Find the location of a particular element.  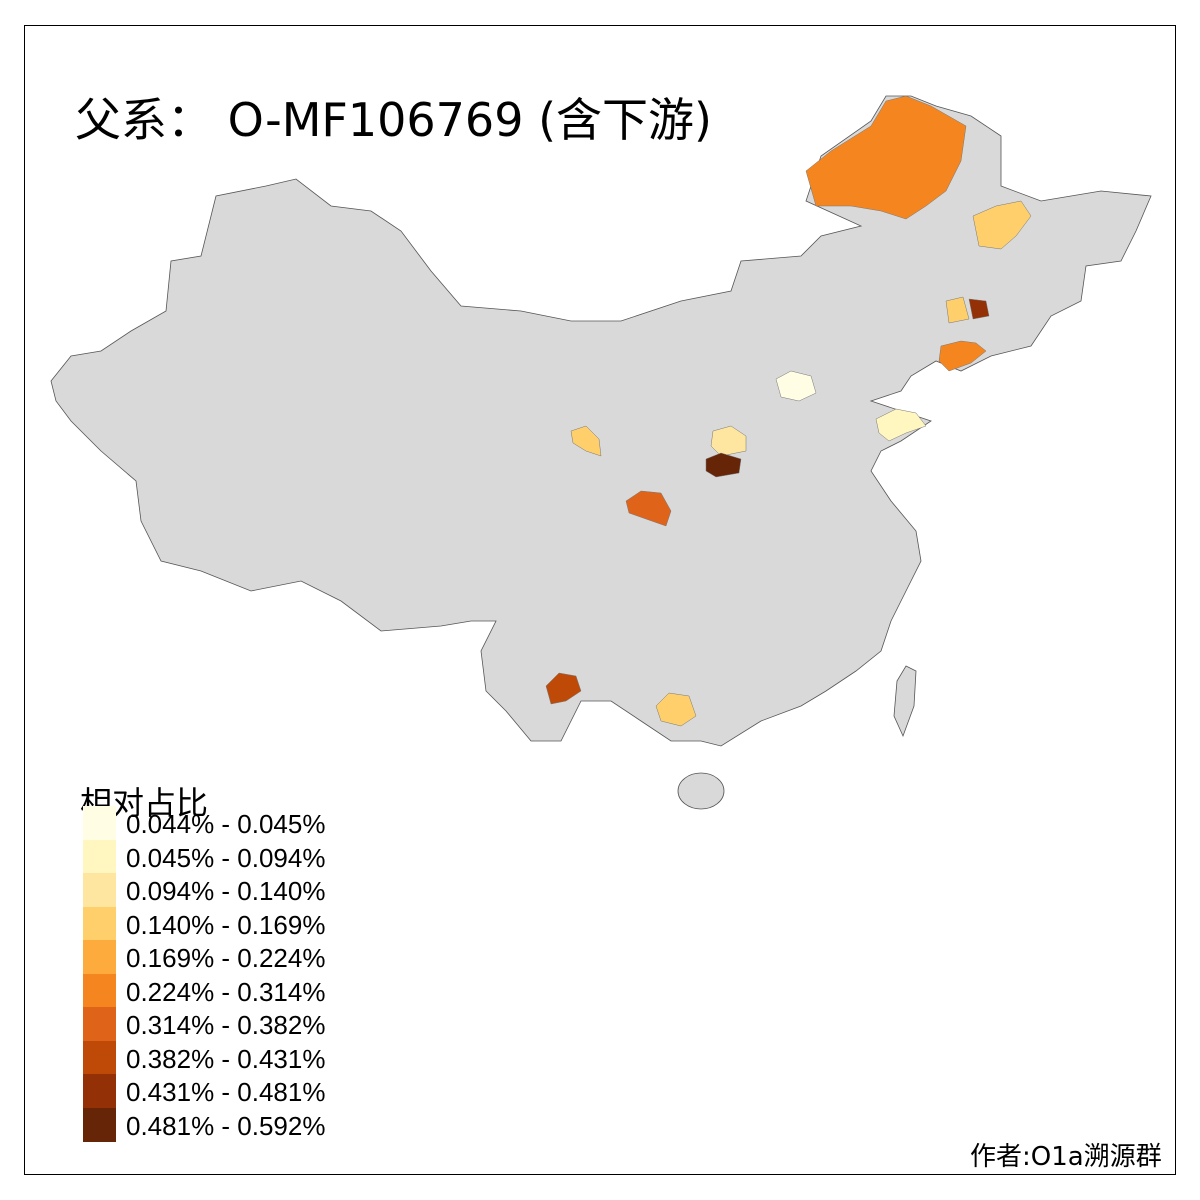

legend-label: 0.044% - 0.045% is located at coordinates (226, 824).